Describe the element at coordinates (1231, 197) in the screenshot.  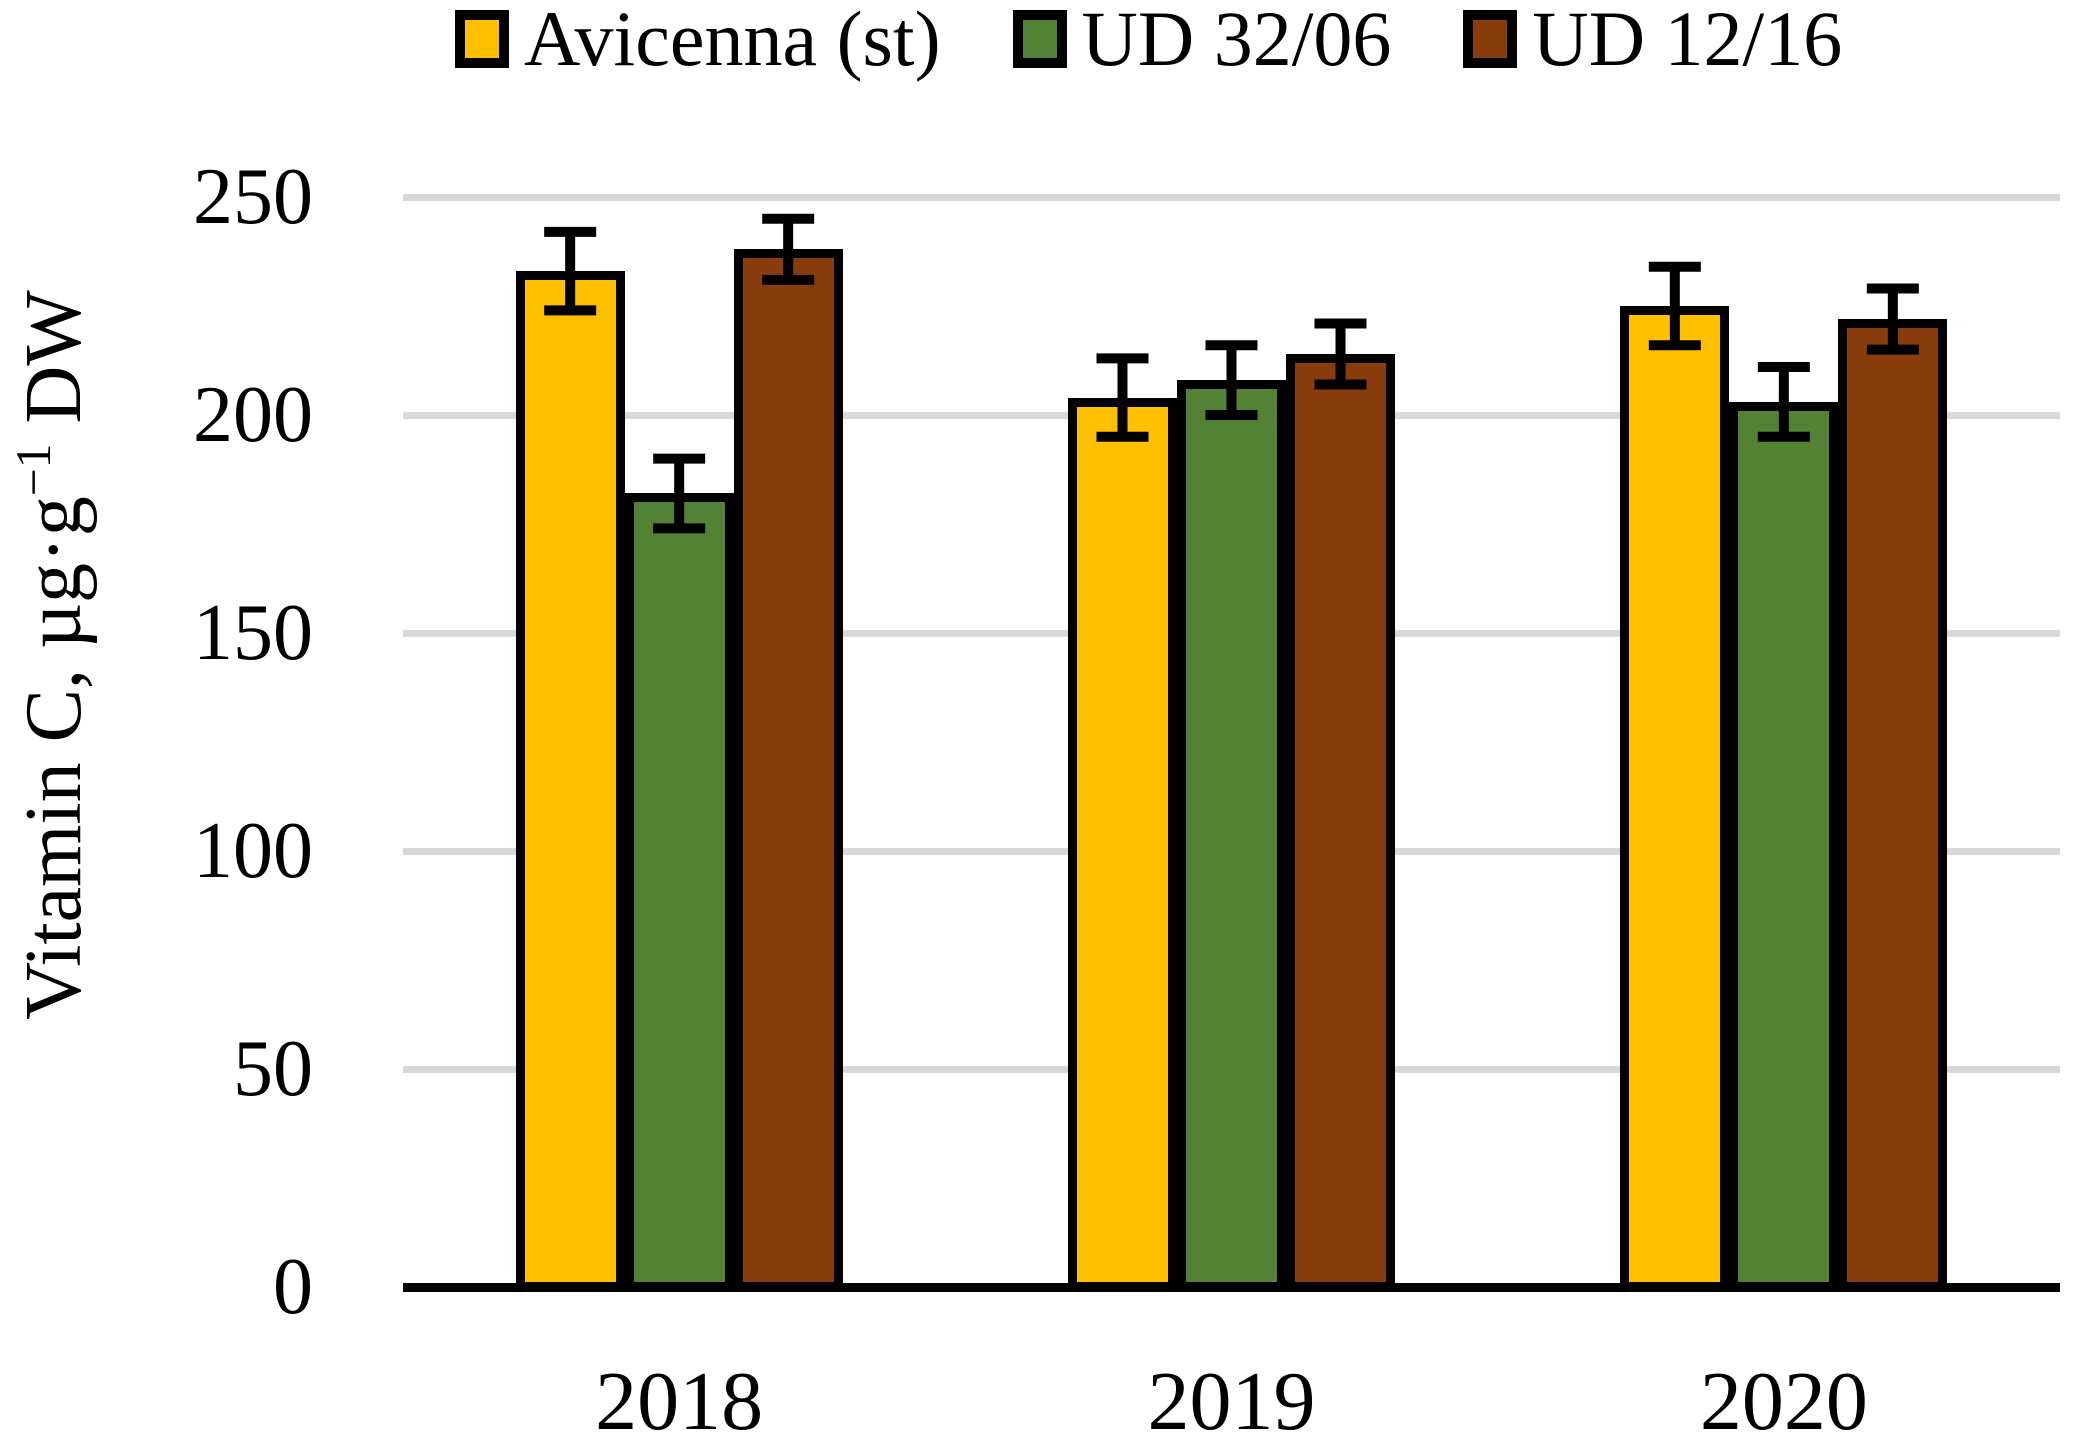
I see `gridline` at that location.